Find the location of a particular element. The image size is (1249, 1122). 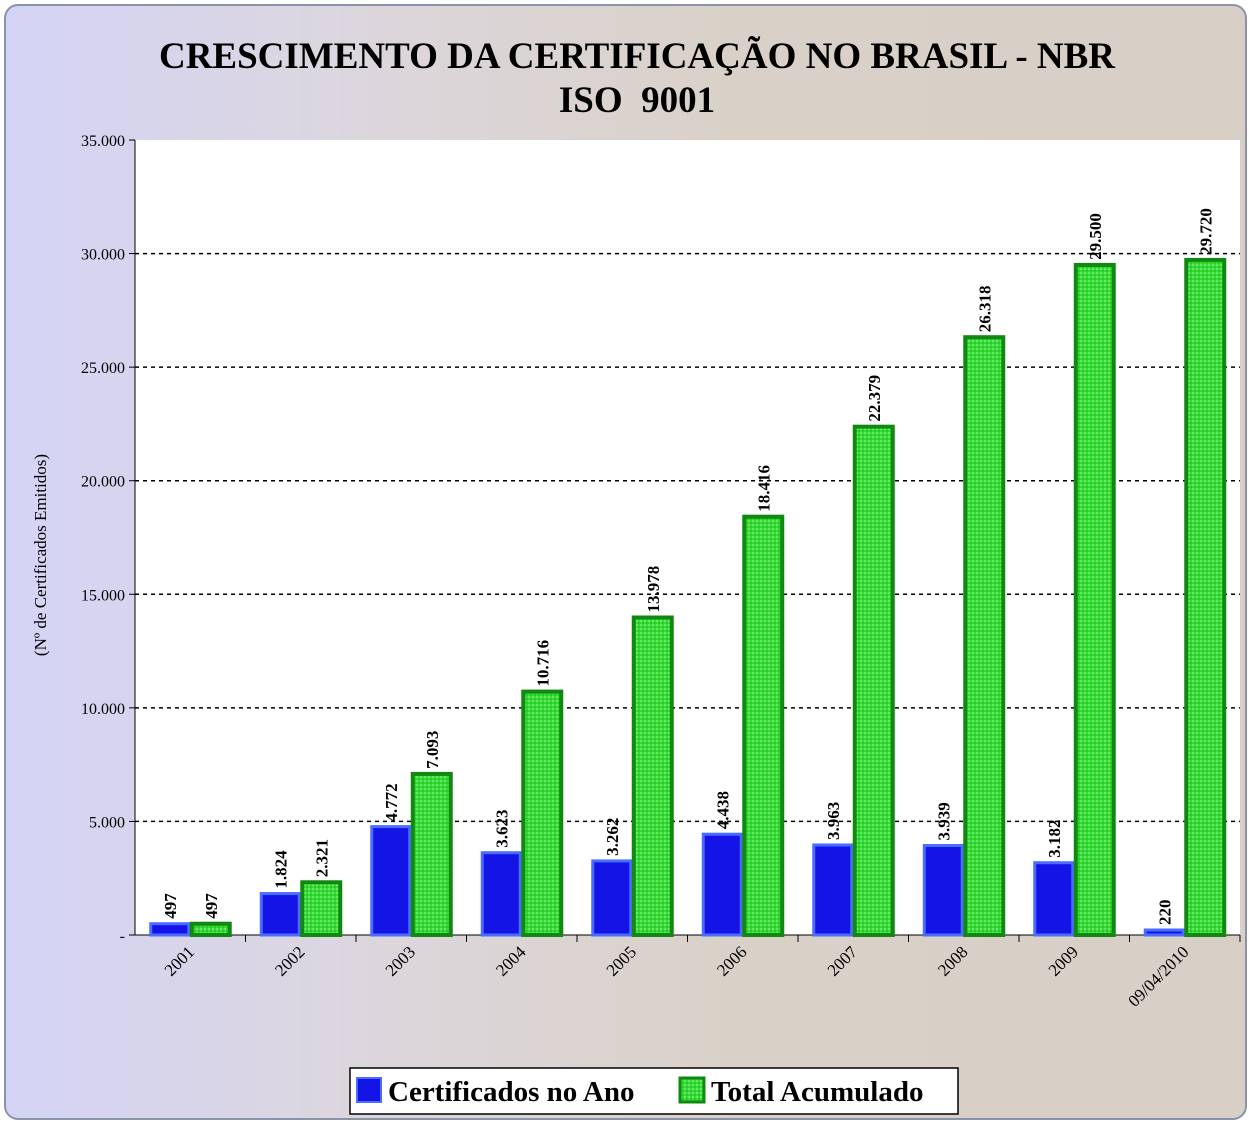

data-label: 4.772 is located at coordinates (391, 802).